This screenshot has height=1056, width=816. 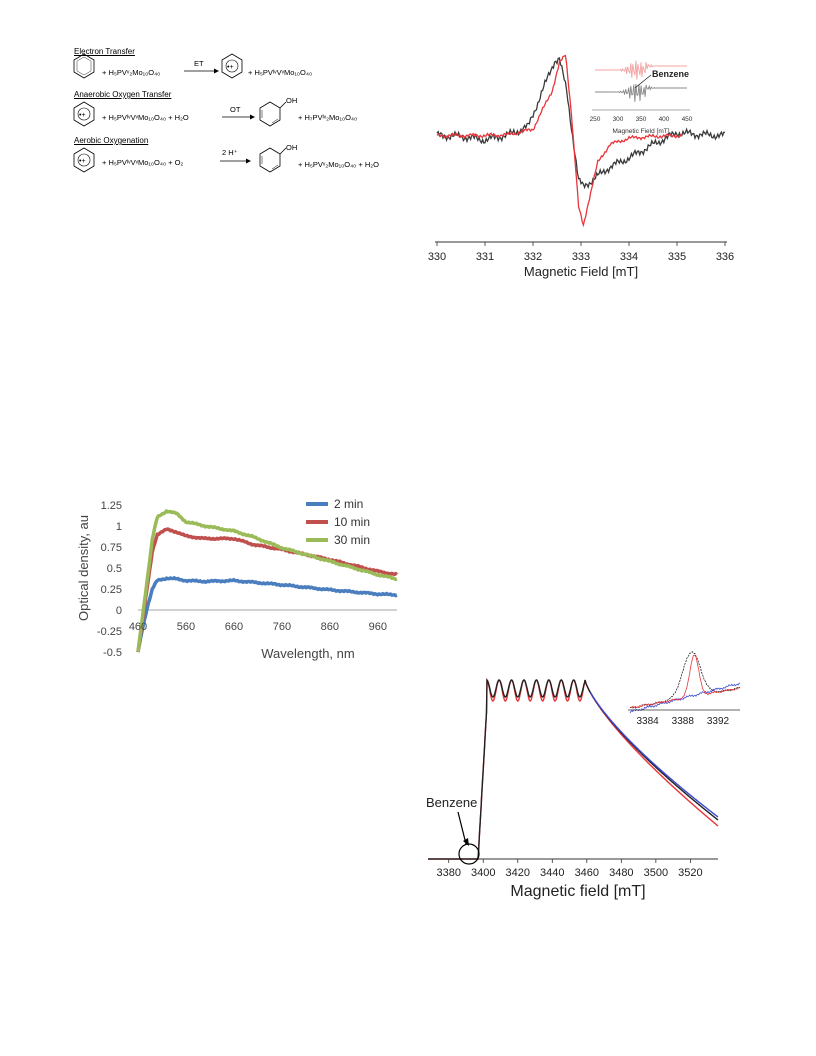 What do you see at coordinates (352, 522) in the screenshot?
I see `legend-label: 10 min` at bounding box center [352, 522].